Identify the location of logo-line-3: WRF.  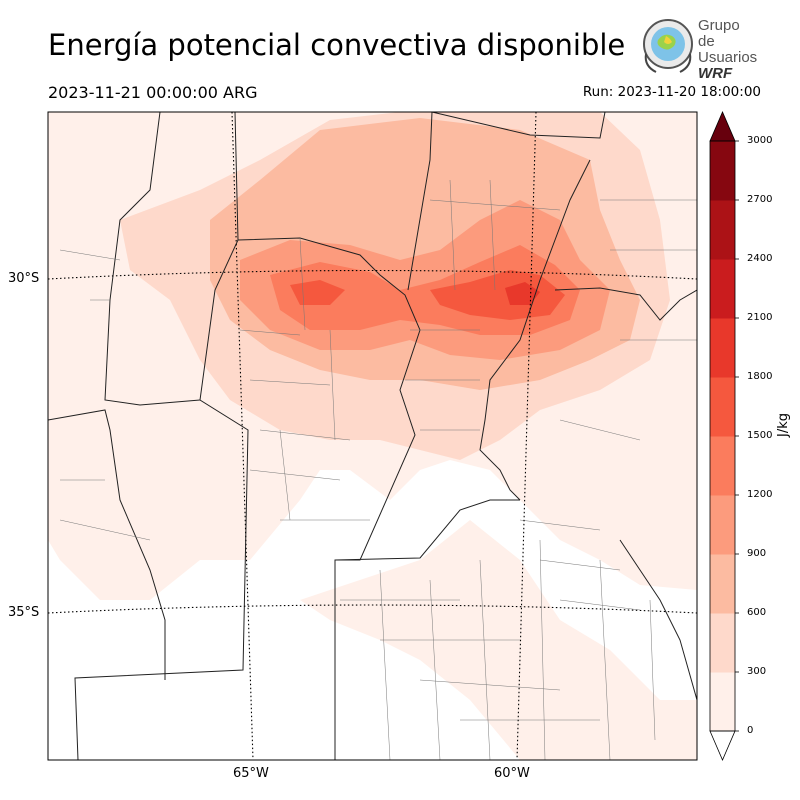
(715, 73).